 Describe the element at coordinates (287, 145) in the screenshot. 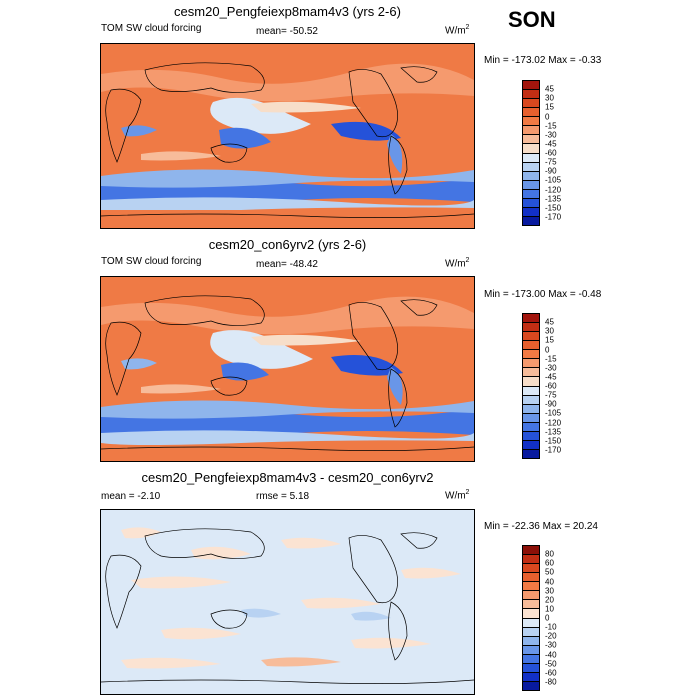

I see `panel1-field` at that location.